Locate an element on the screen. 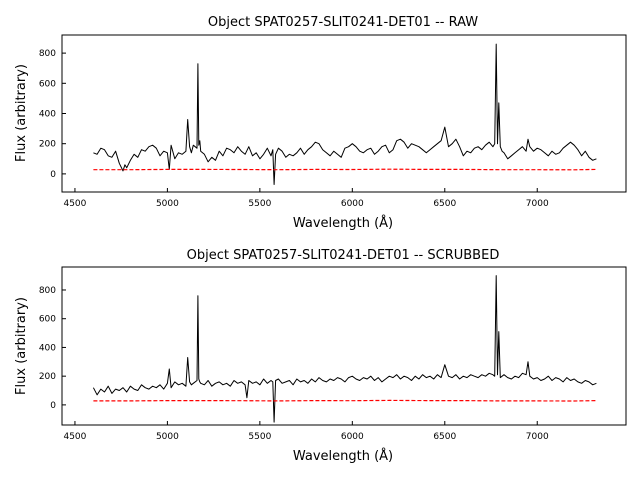 This screenshot has height=480, width=640. y-axis-scrubbed: 0 200 400 600 800 is located at coordinates (52, 348).